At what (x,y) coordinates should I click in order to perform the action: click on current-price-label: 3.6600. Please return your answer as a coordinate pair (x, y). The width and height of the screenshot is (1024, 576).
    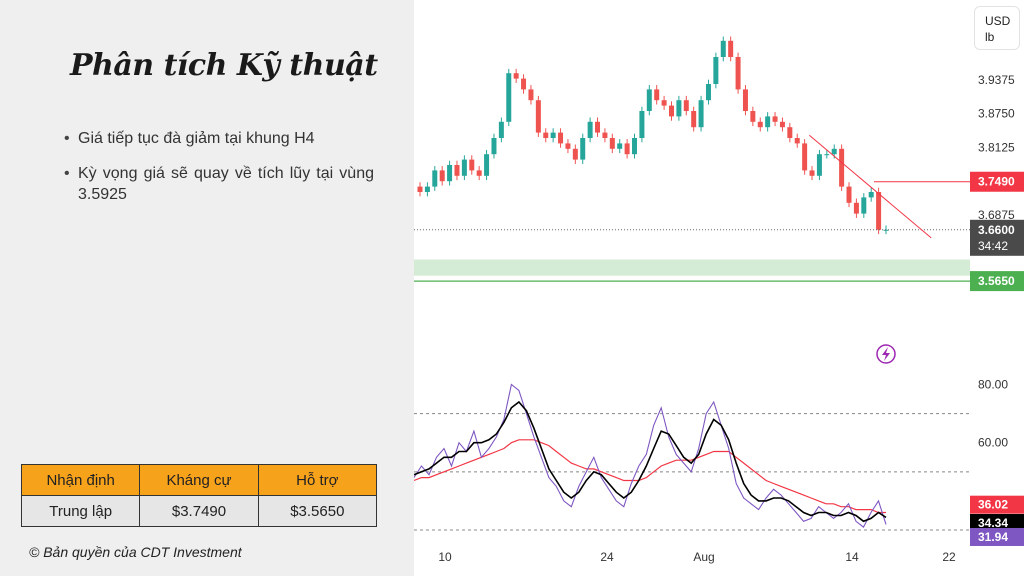
    Looking at the image, I should click on (996, 230).